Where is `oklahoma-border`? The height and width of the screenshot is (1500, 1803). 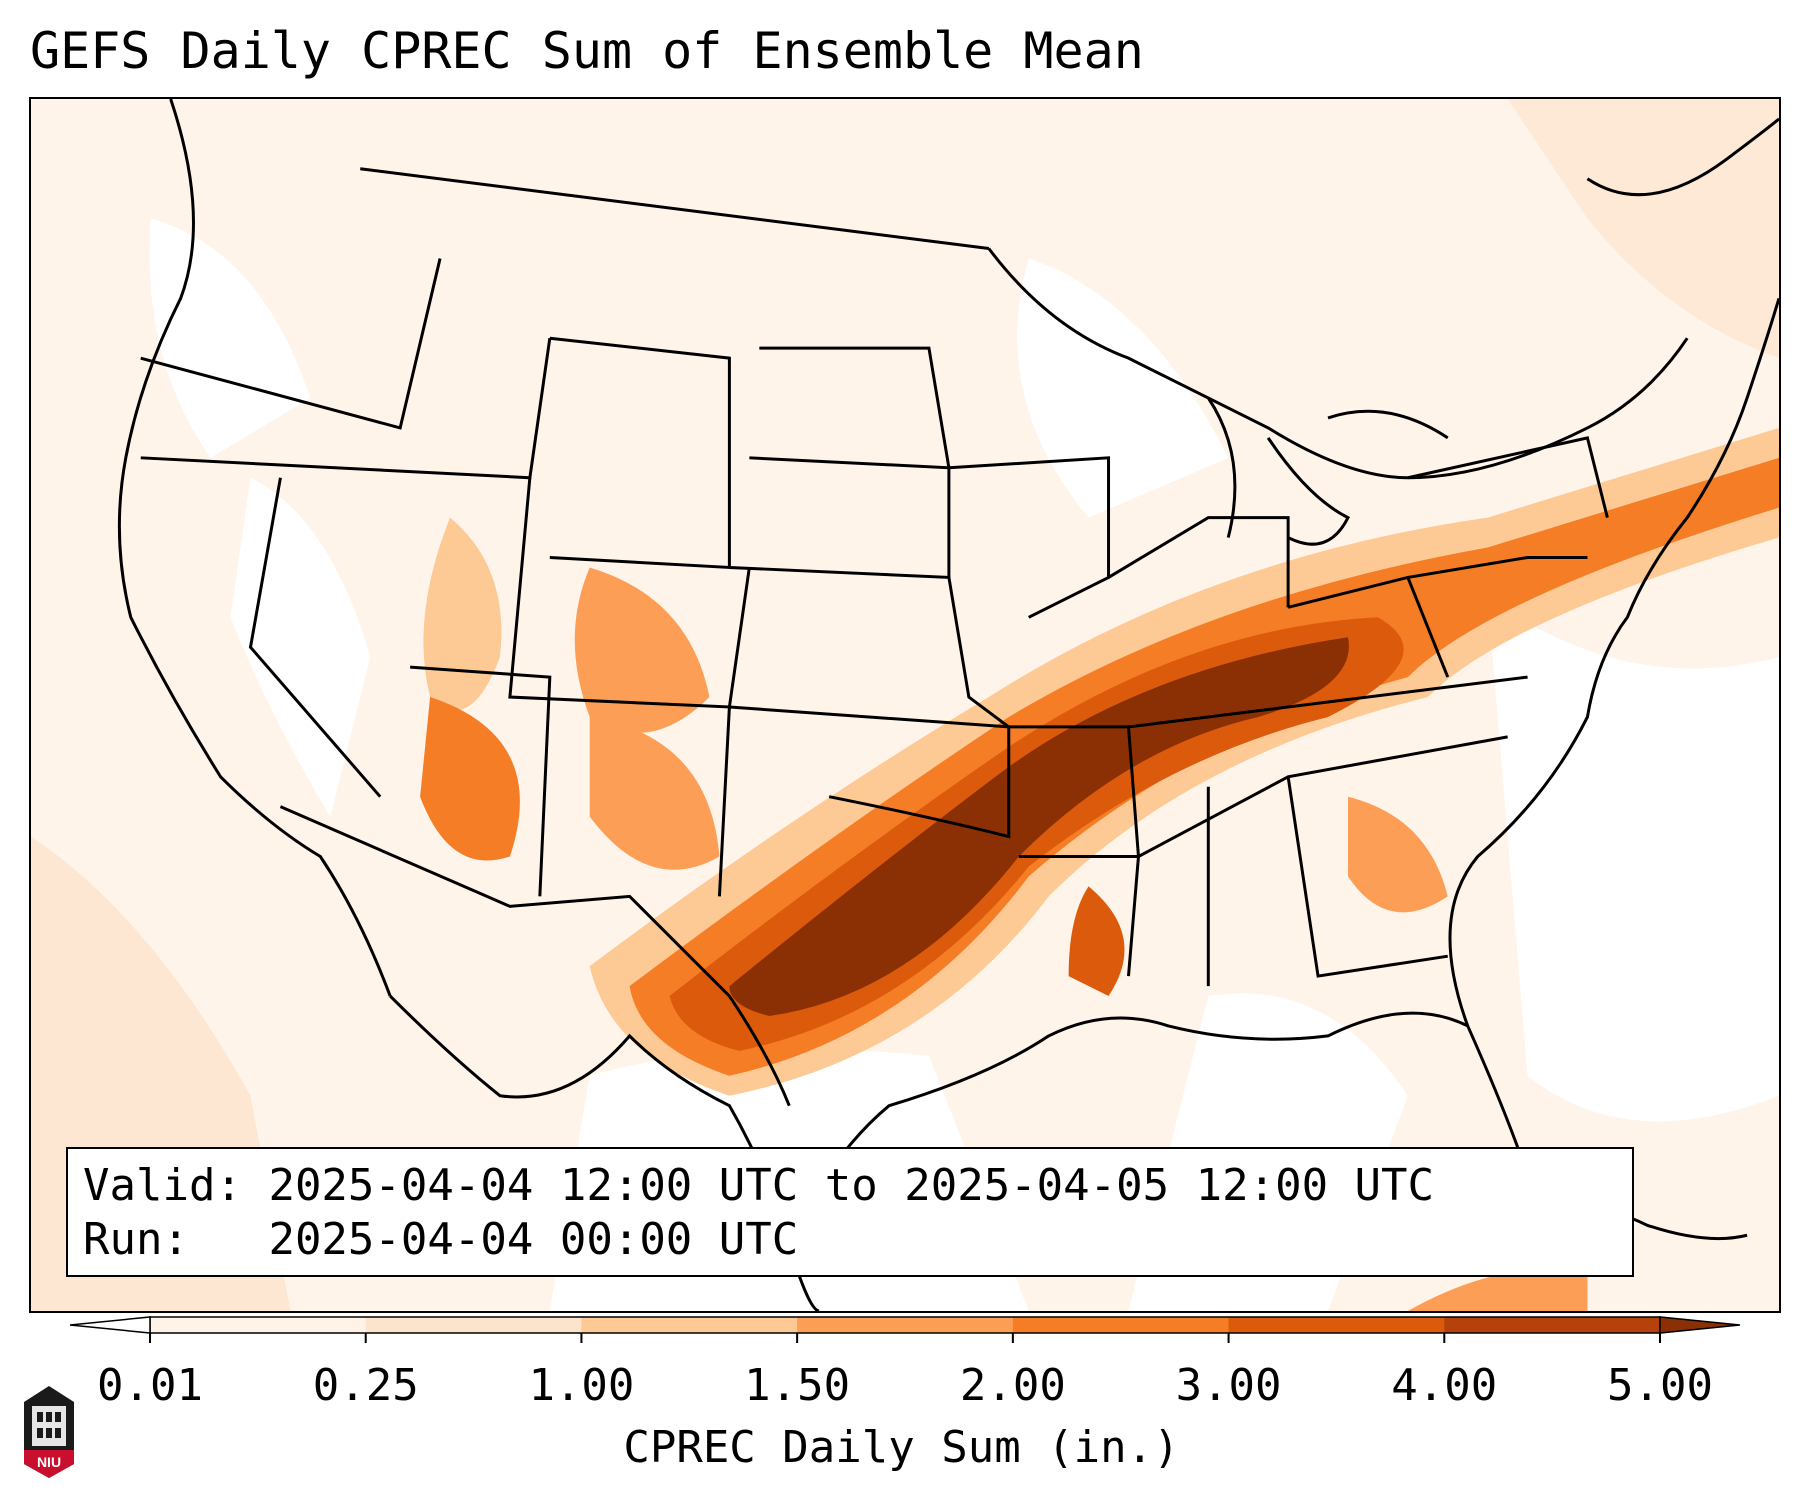 oklahoma-border is located at coordinates (870, 772).